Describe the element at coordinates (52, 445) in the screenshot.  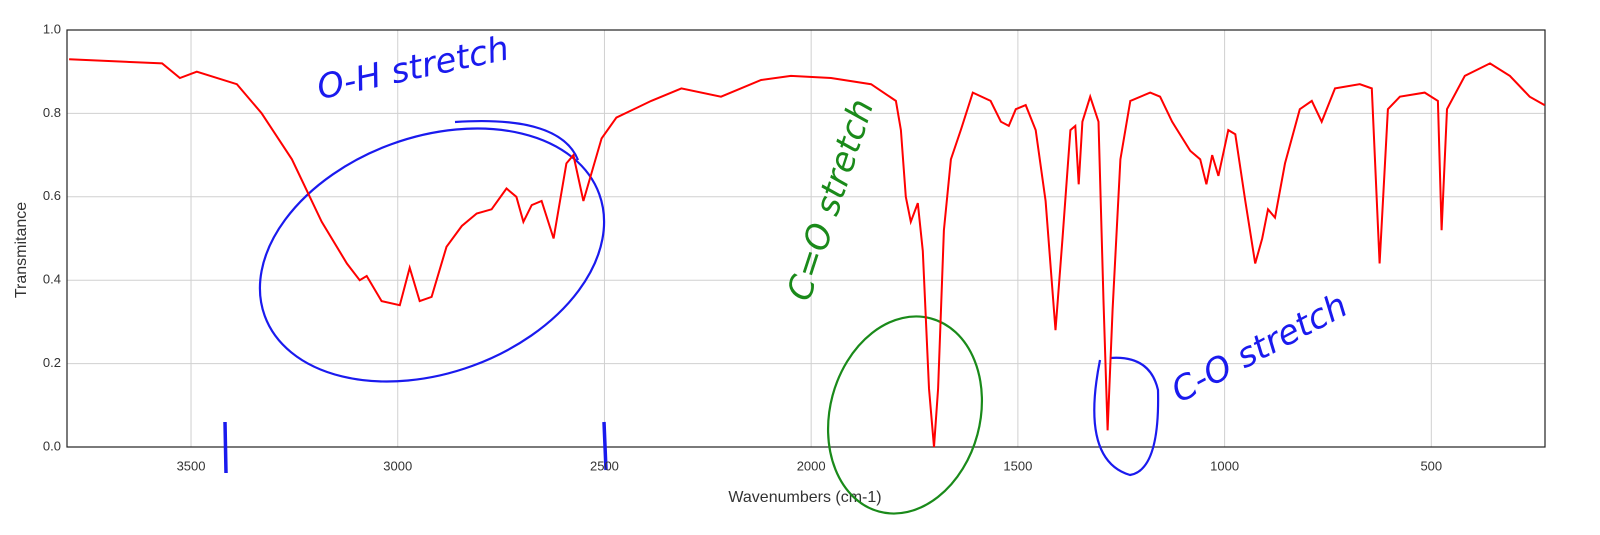
I see `y-tick-label: 0.0` at that location.